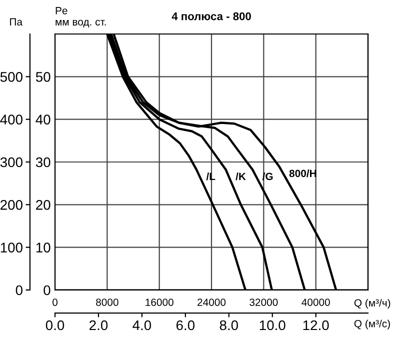 This screenshot has height=337, width=400. What do you see at coordinates (11, 247) in the screenshot?
I see `y-tick-label: 100` at bounding box center [11, 247].